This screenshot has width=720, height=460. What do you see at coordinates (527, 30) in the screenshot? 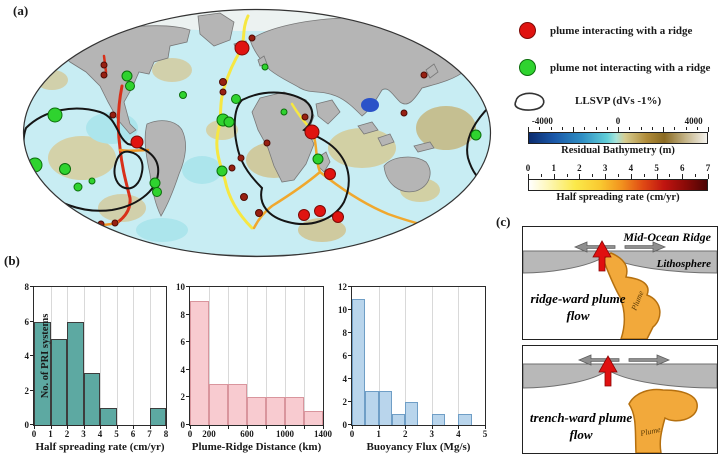
I see `red-plume-dot-icon` at bounding box center [527, 30].